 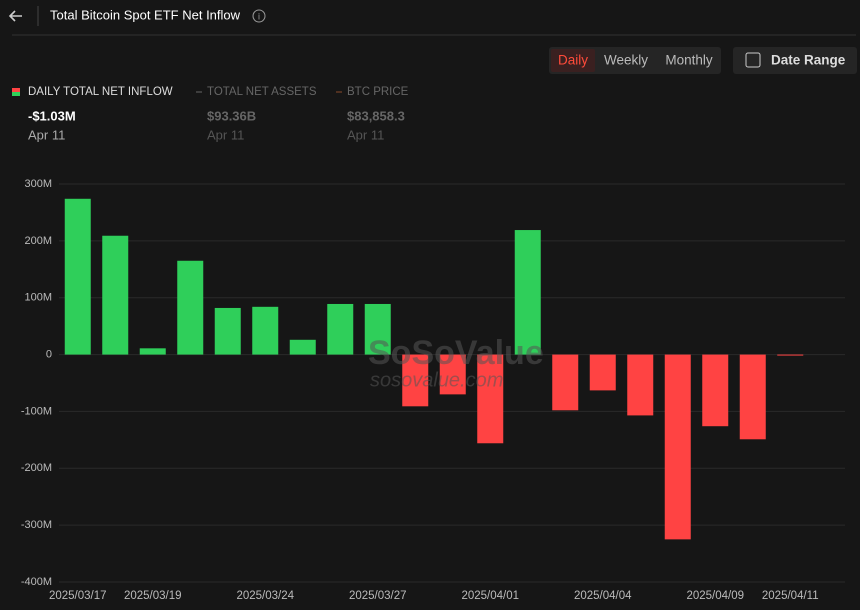 What do you see at coordinates (715, 596) in the screenshot?
I see `x-tick-label: 2025/04/09` at bounding box center [715, 596].